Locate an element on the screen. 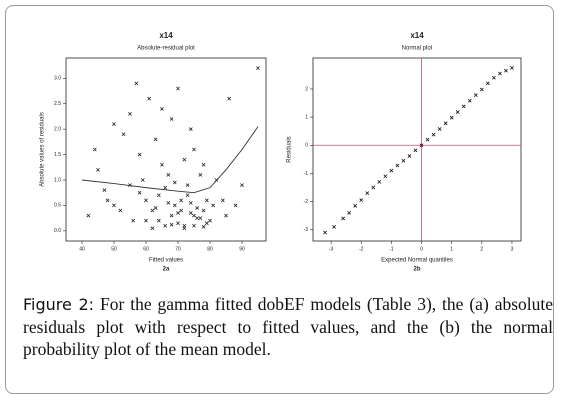  caption-label: Figure 2: is located at coordinates (59, 304).